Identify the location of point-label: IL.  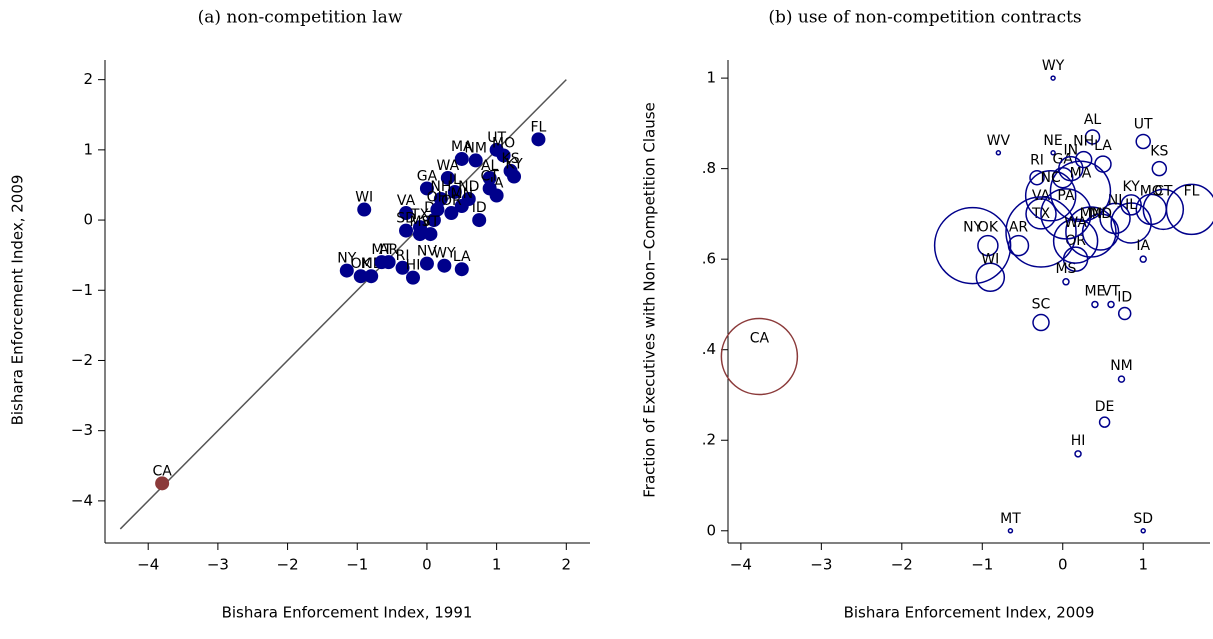
(1131, 205).